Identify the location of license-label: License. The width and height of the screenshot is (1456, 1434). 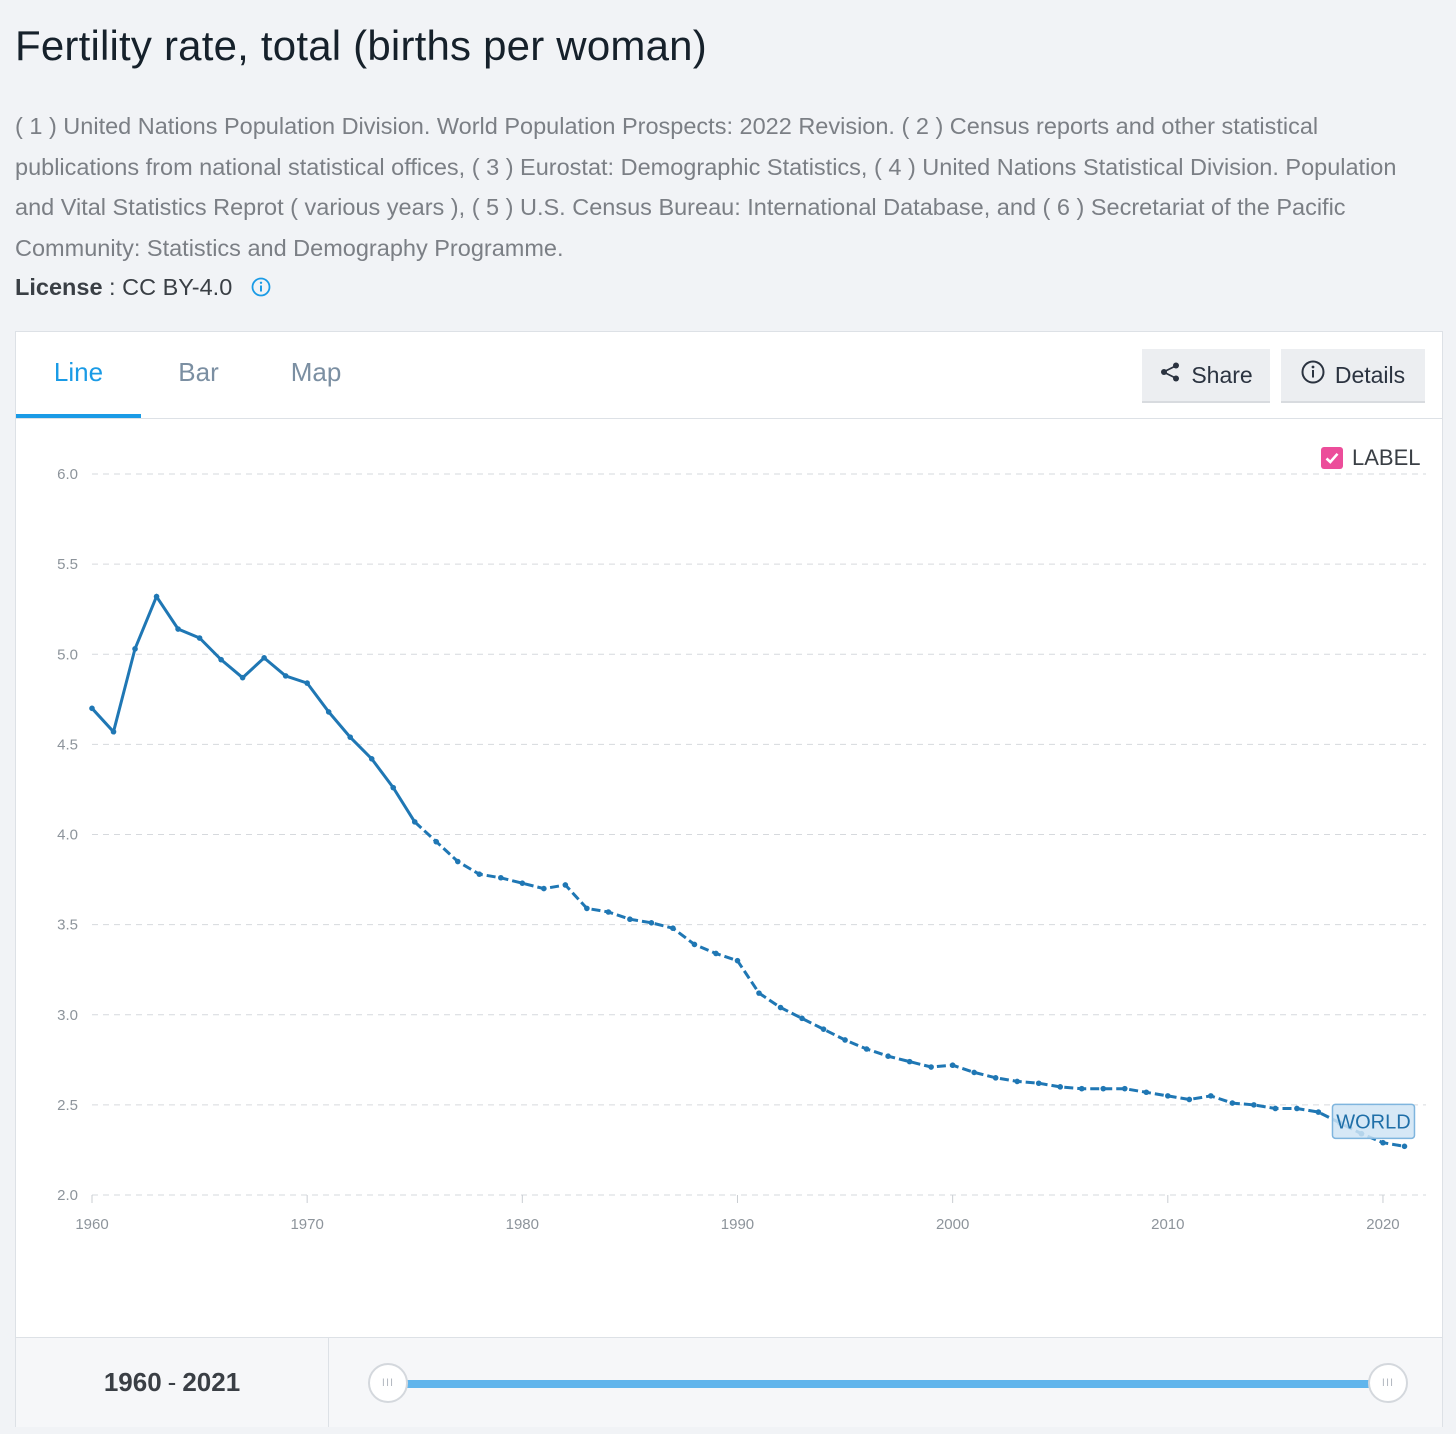
(59, 287).